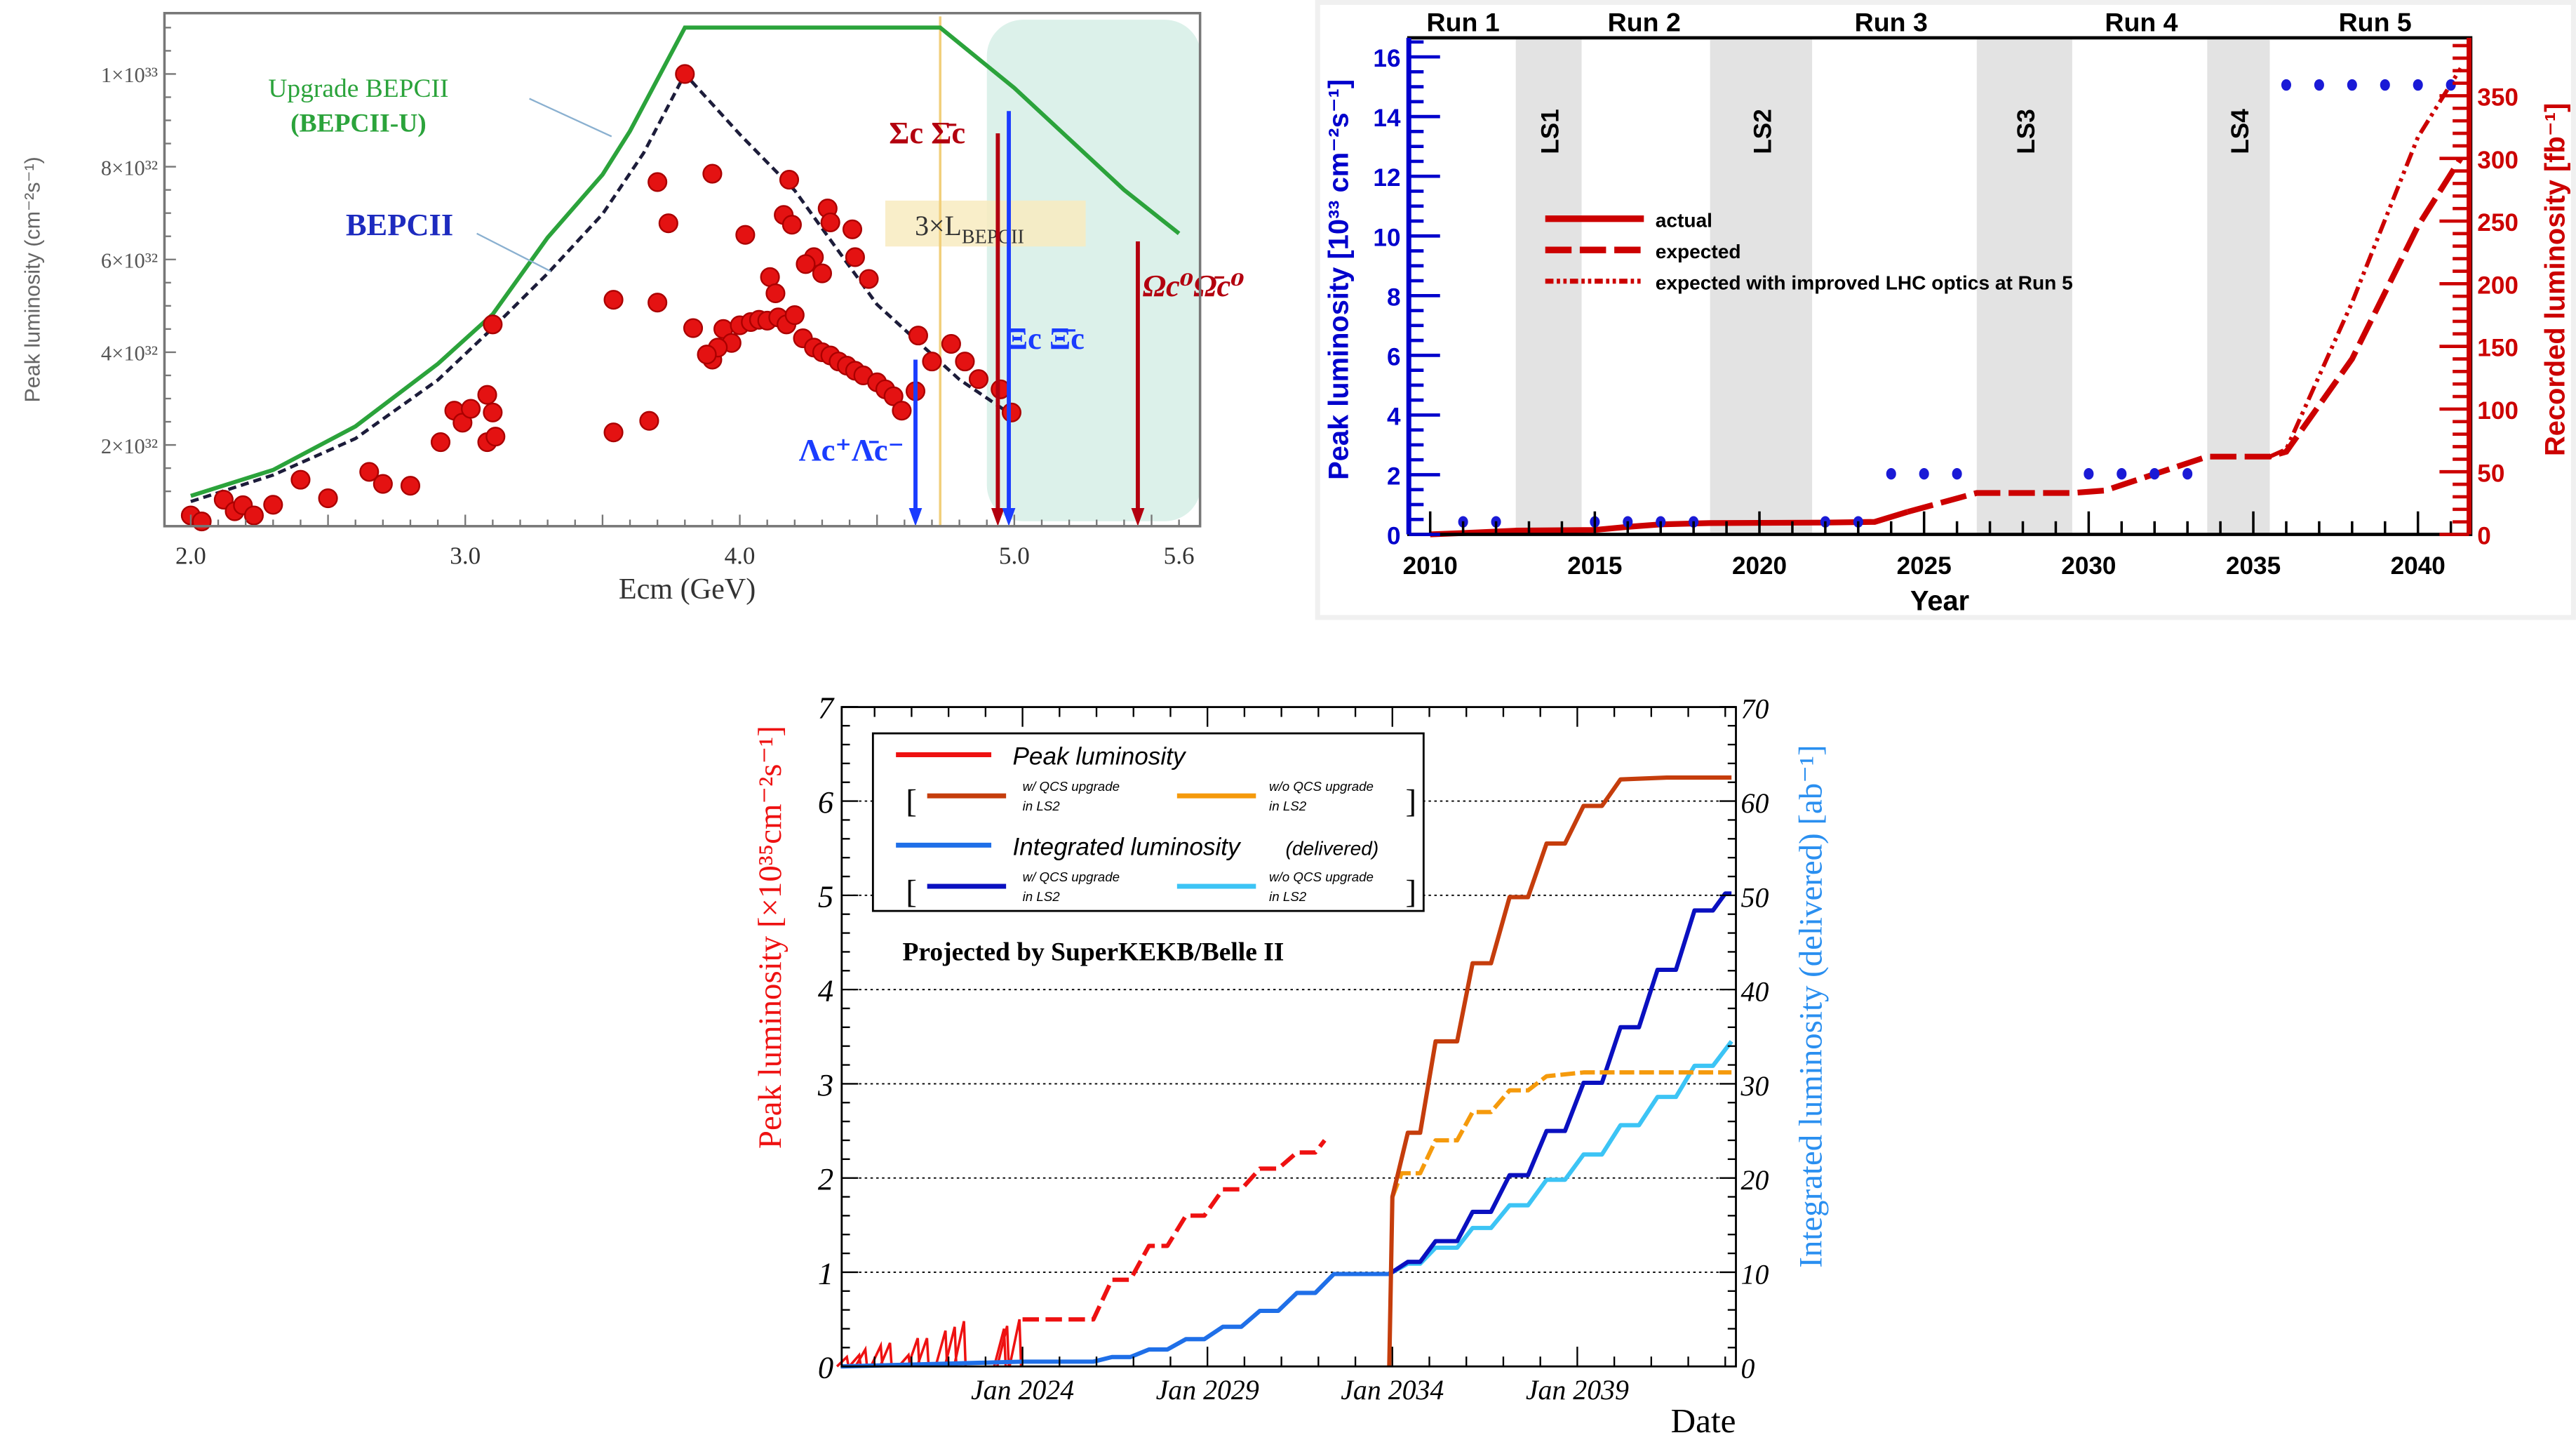  I want to click on run-label: Run 1, so click(1464, 22).